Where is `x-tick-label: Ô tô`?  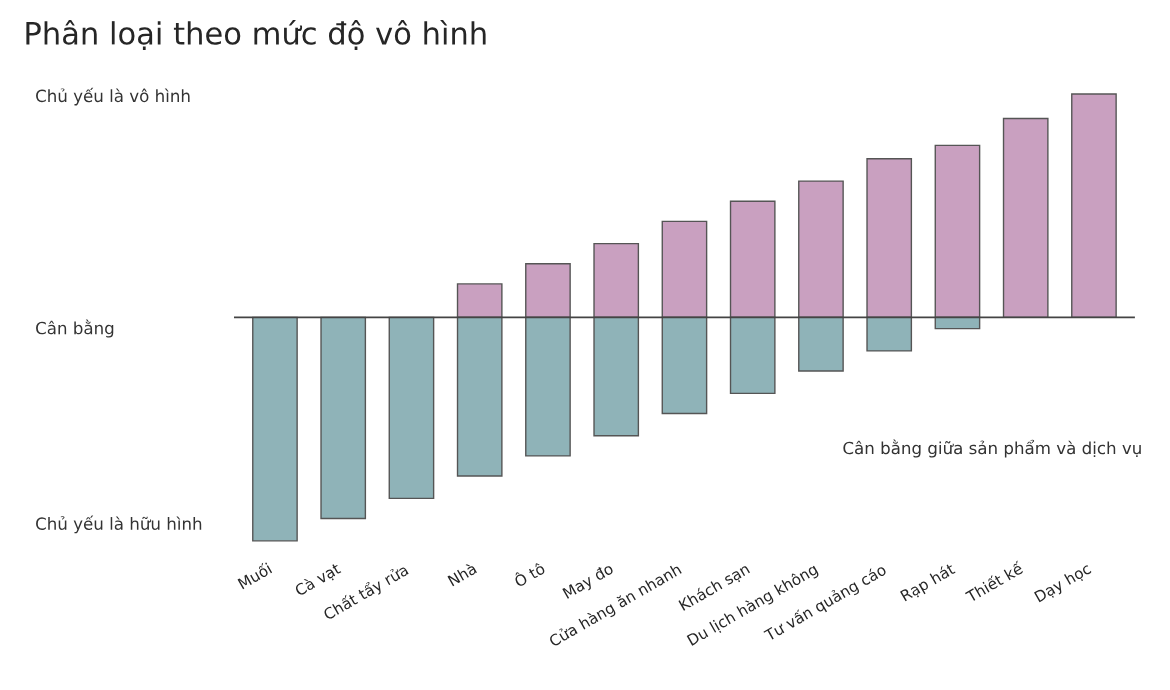
x-tick-label: Ô tô is located at coordinates (529, 573).